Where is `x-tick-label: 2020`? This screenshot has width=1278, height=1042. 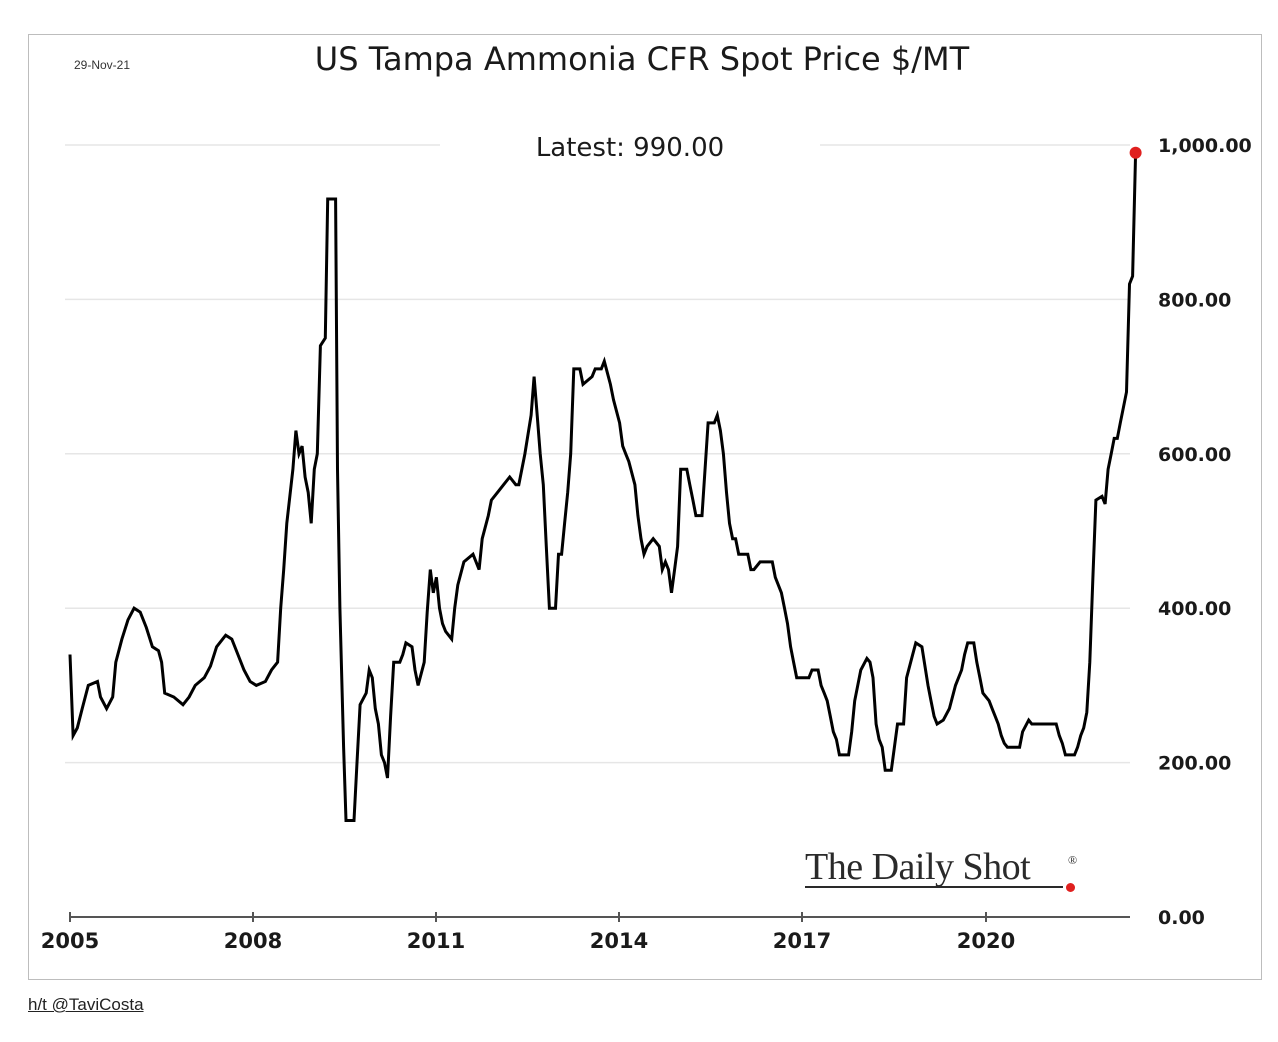 x-tick-label: 2020 is located at coordinates (986, 941).